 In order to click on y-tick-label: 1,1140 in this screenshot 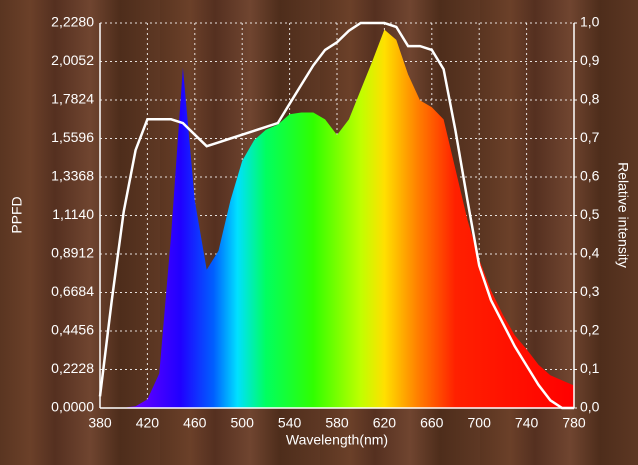, I will do `click(73, 214)`.